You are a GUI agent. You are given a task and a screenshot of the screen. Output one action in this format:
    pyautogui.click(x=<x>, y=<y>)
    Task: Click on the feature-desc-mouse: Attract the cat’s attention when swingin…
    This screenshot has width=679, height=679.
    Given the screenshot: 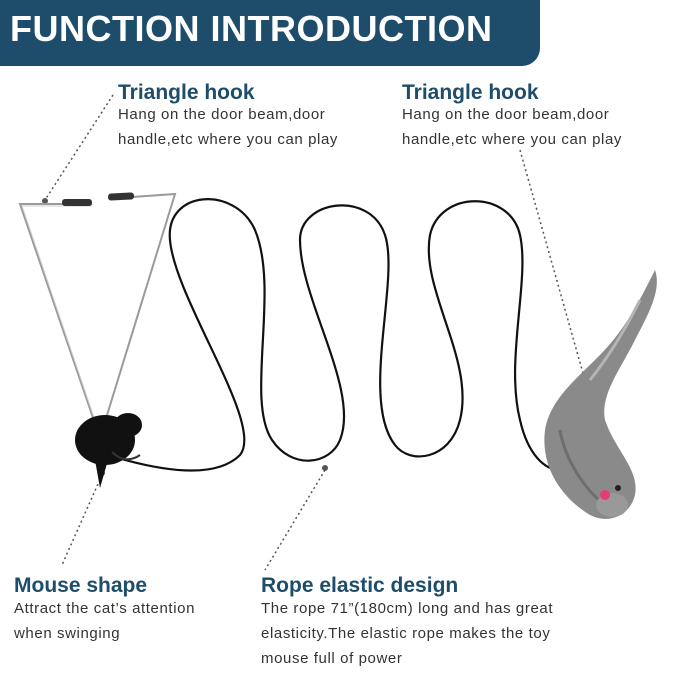 What is the action you would take?
    pyautogui.click(x=104, y=621)
    